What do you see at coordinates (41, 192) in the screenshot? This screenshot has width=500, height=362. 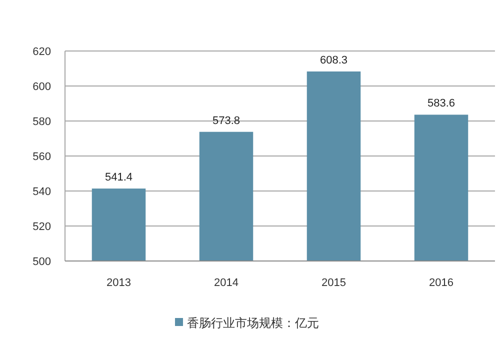 I see `y-tick-label: 540` at bounding box center [41, 192].